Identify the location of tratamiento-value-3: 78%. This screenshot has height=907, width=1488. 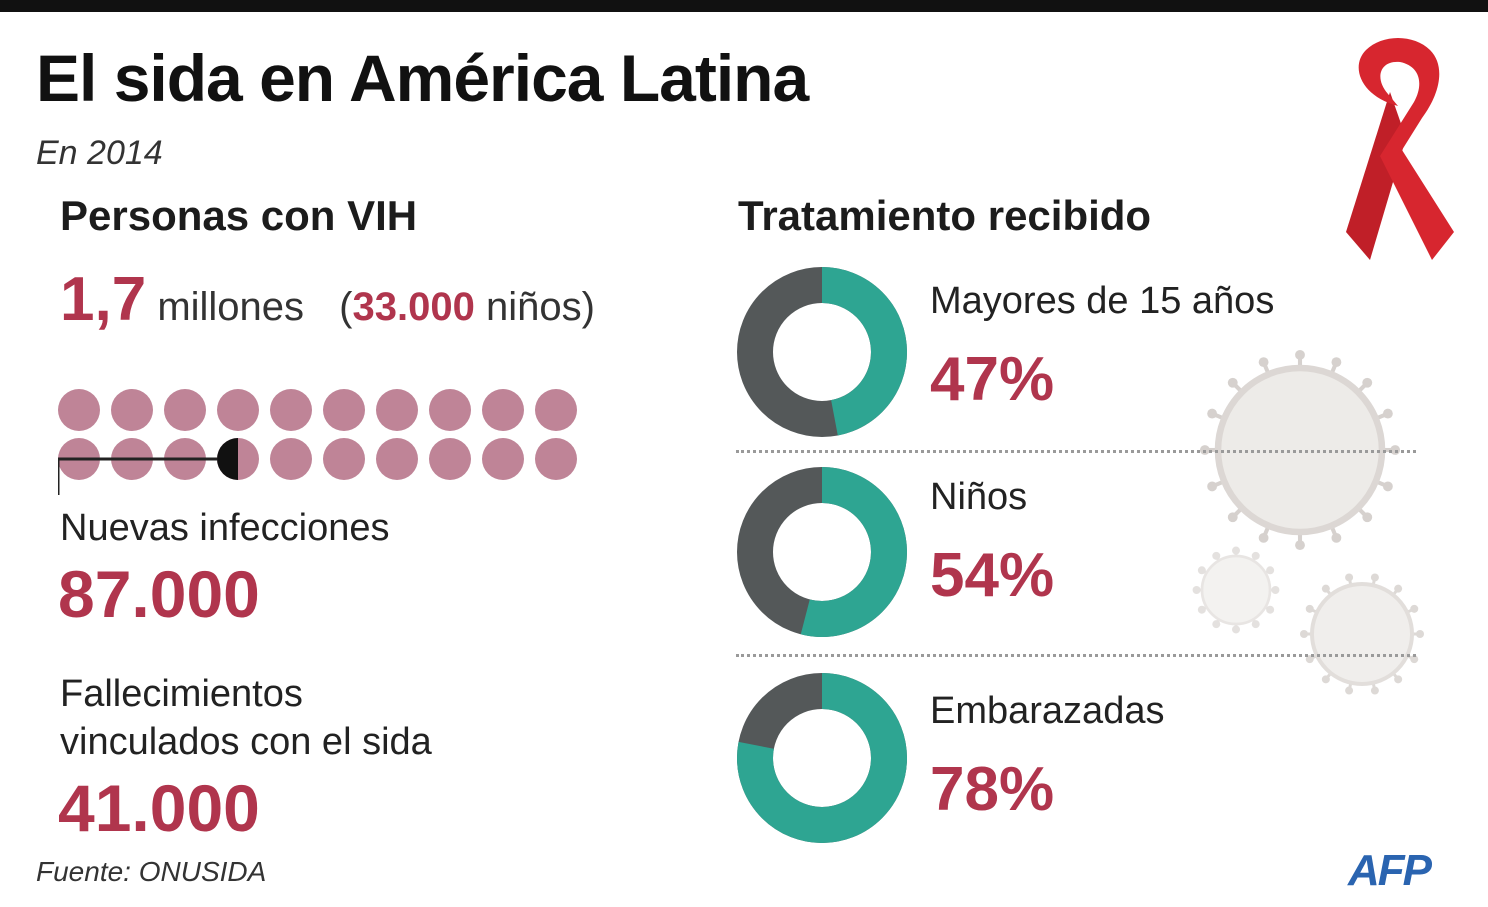
(992, 789).